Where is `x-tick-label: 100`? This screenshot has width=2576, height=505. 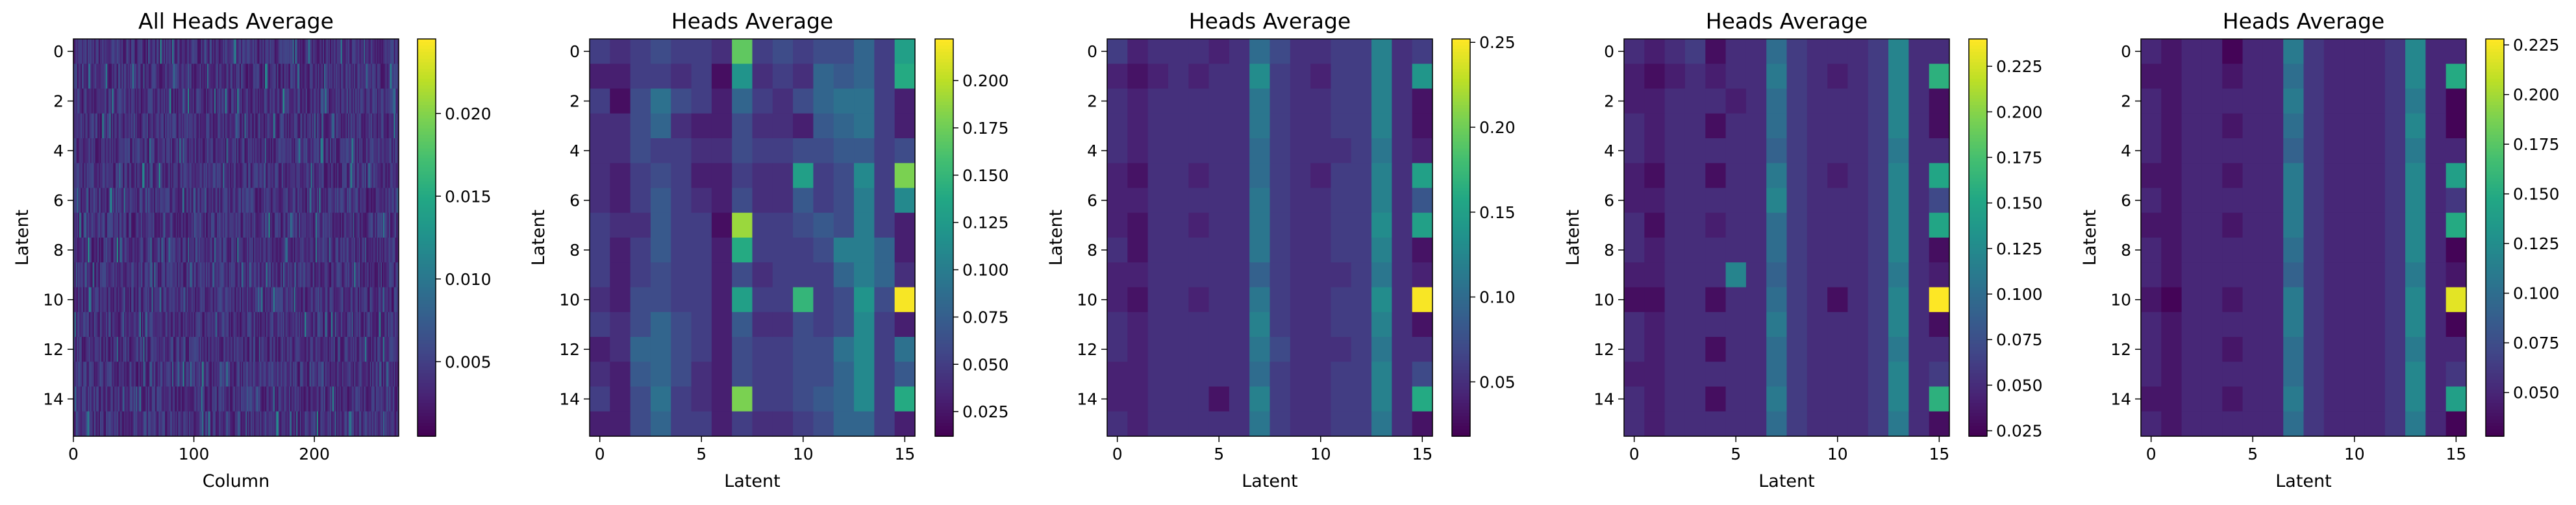 x-tick-label: 100 is located at coordinates (194, 454).